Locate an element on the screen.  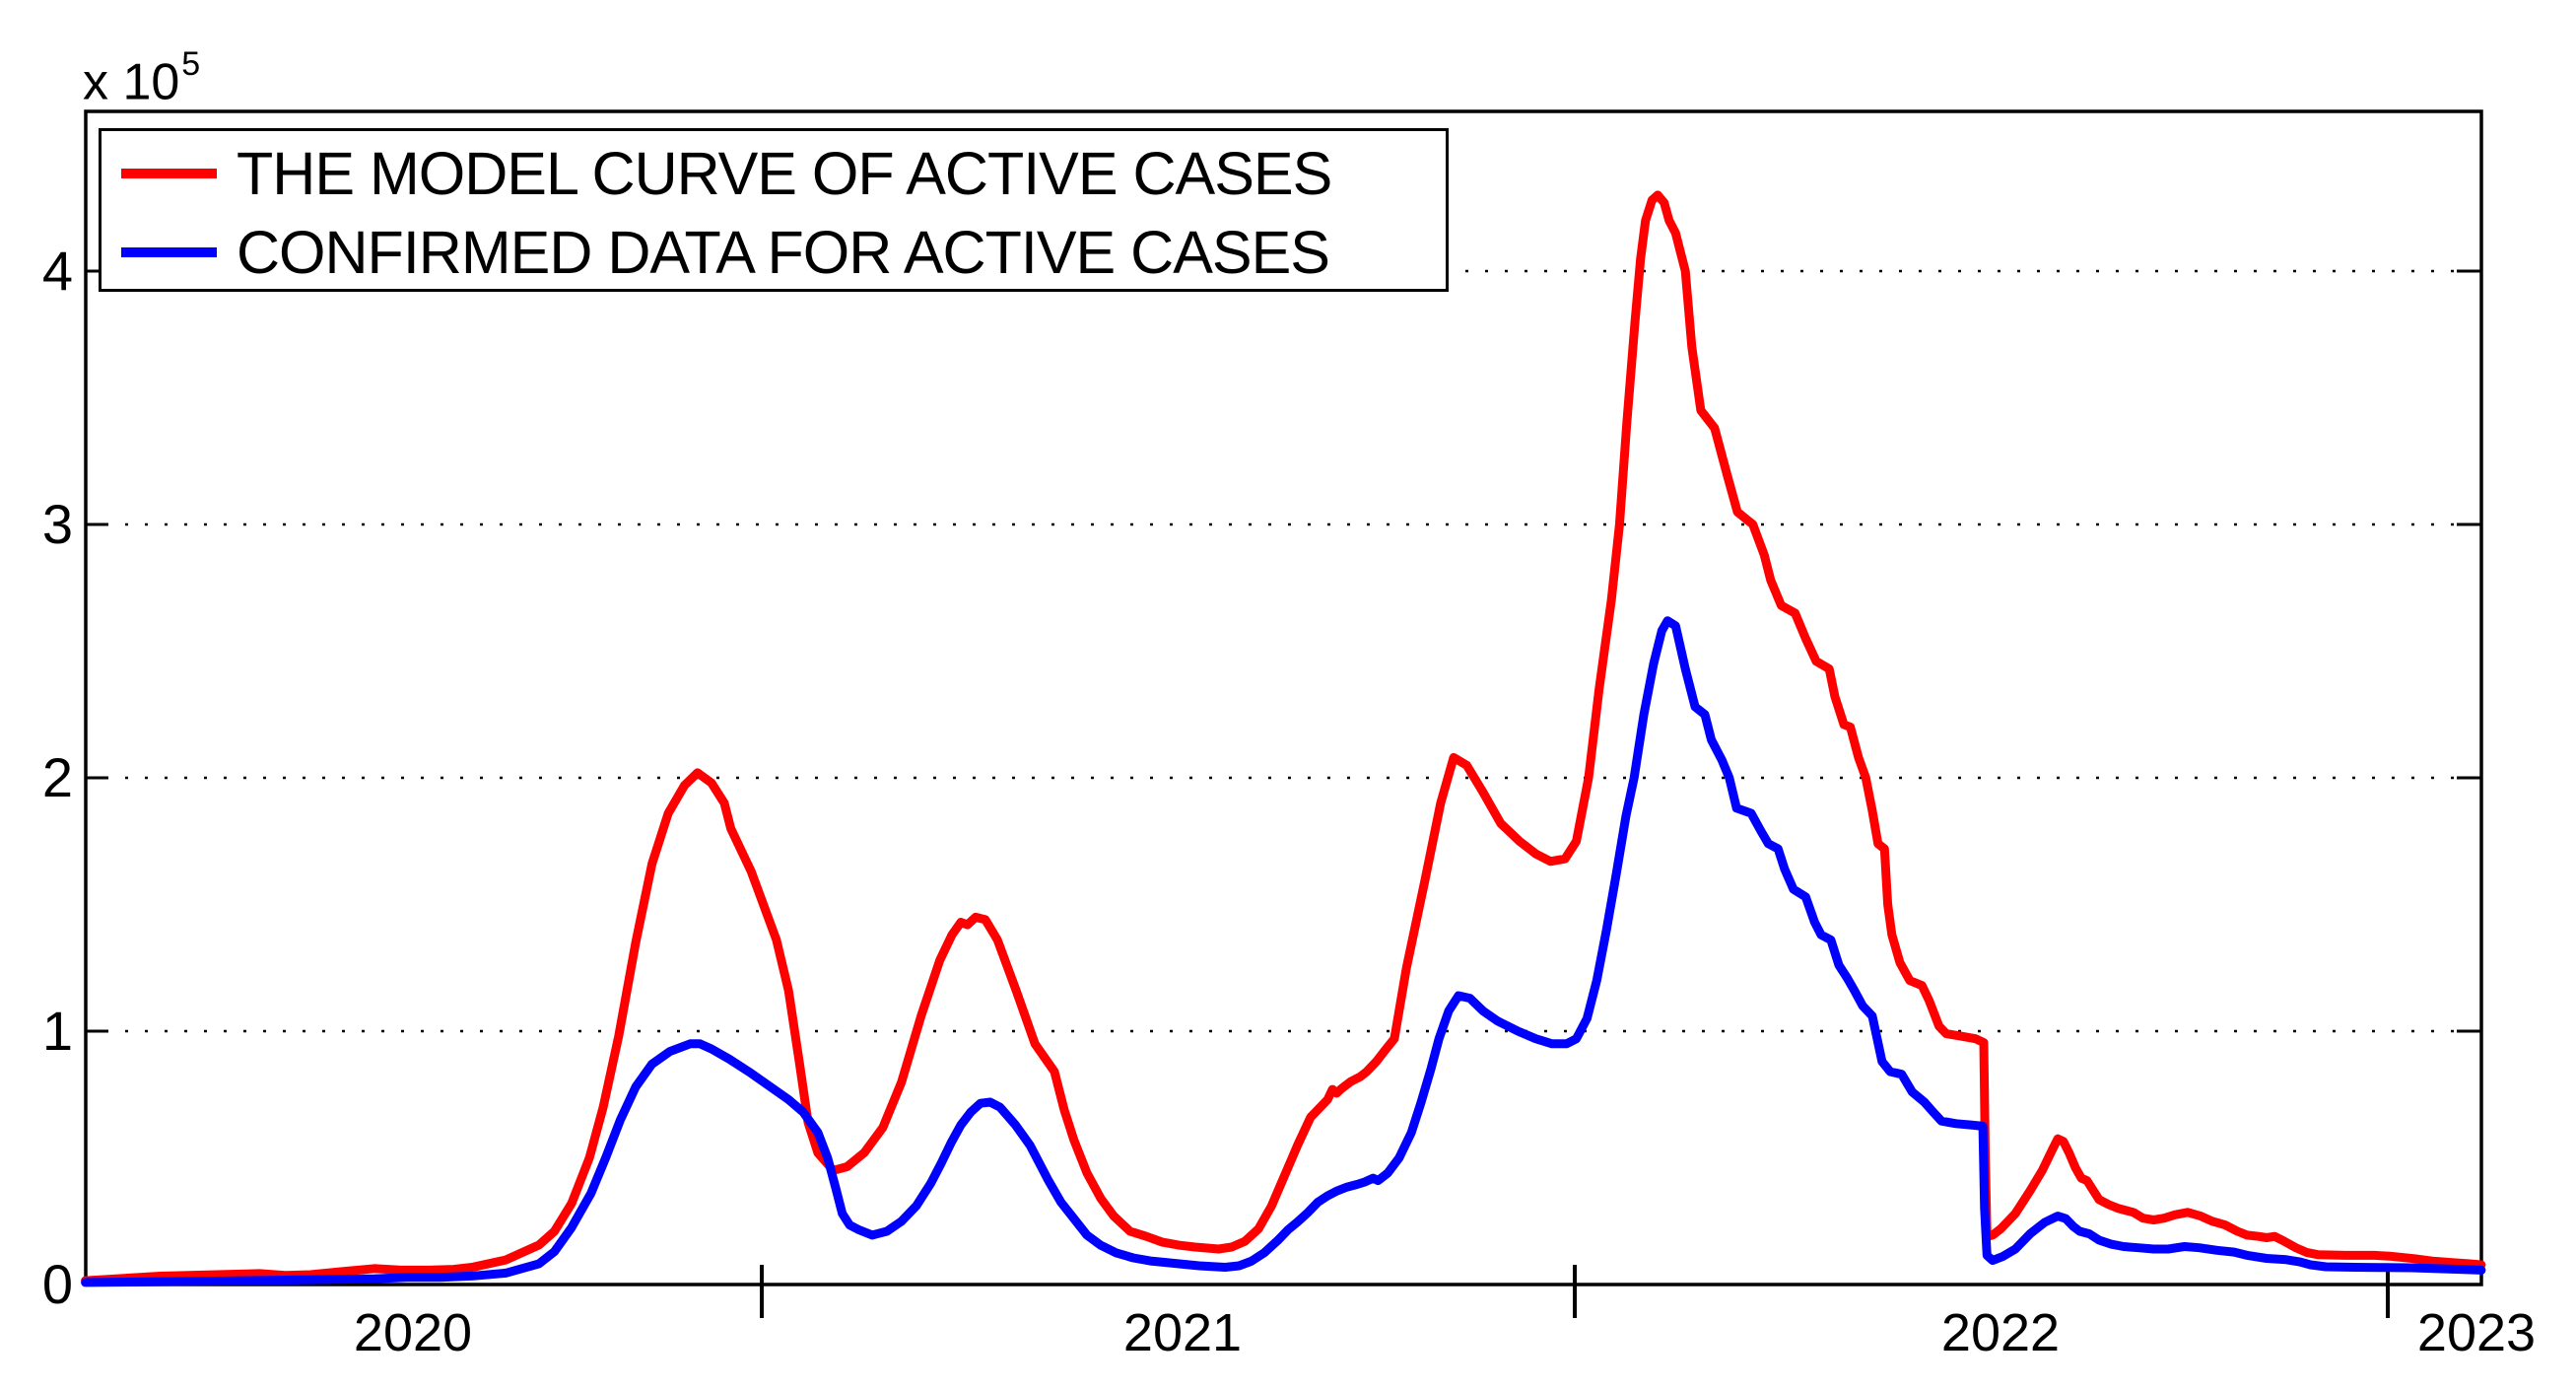
y-tick-label-4: 4 is located at coordinates (57, 271).